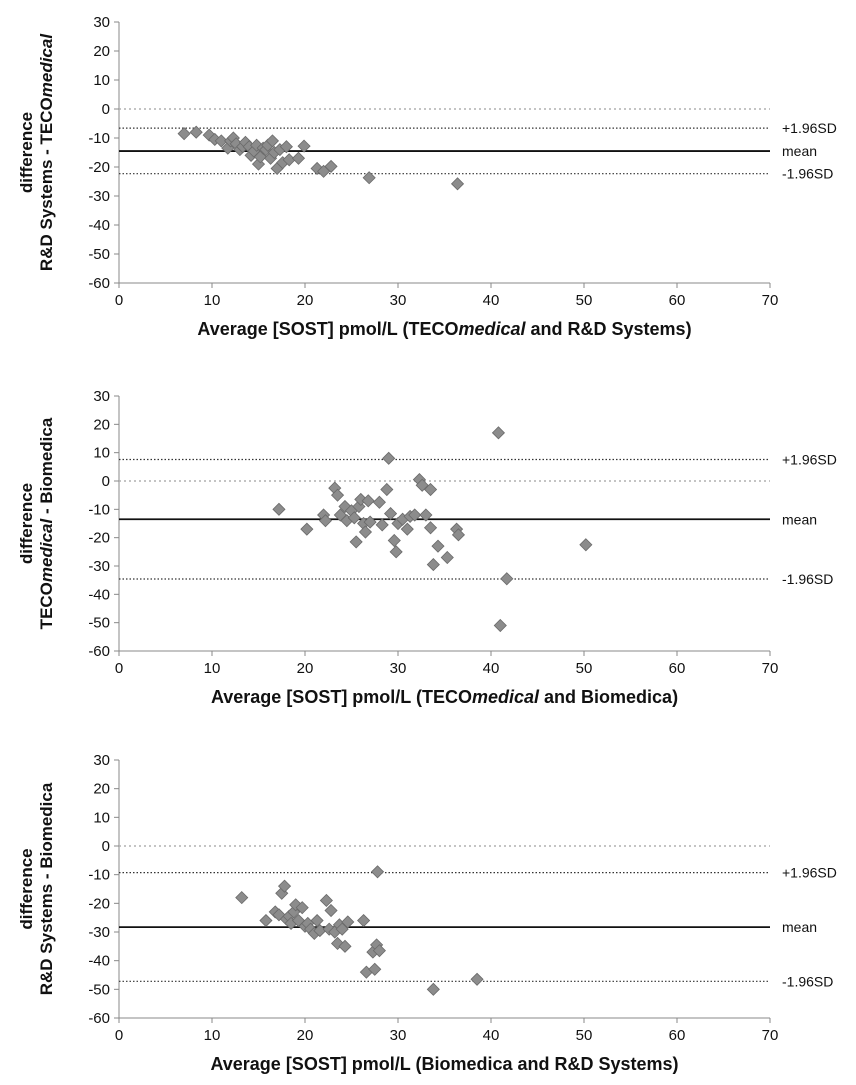  Describe the element at coordinates (46, 468) in the screenshot. I see `label-segment: - Biomedica` at that location.